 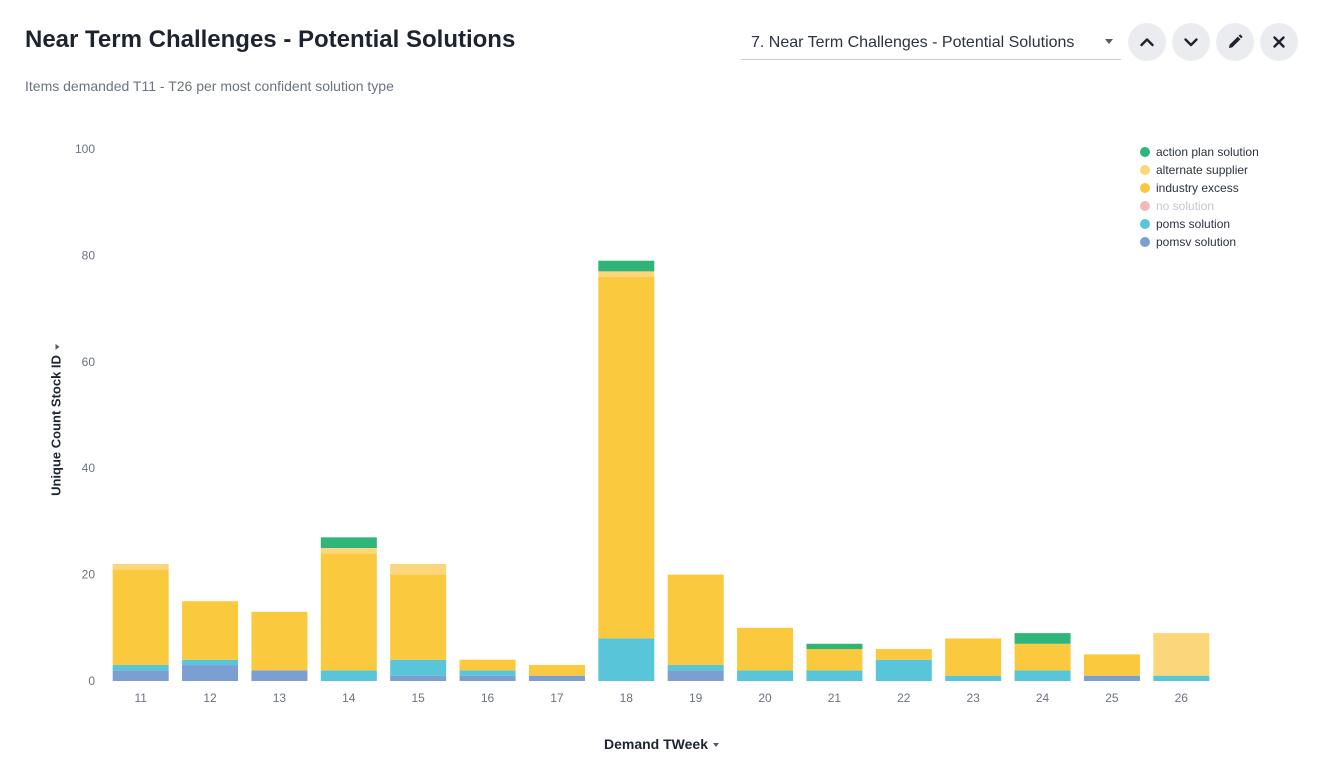 What do you see at coordinates (56, 420) in the screenshot?
I see `y-axis-label: Unique Count Stock ID` at bounding box center [56, 420].